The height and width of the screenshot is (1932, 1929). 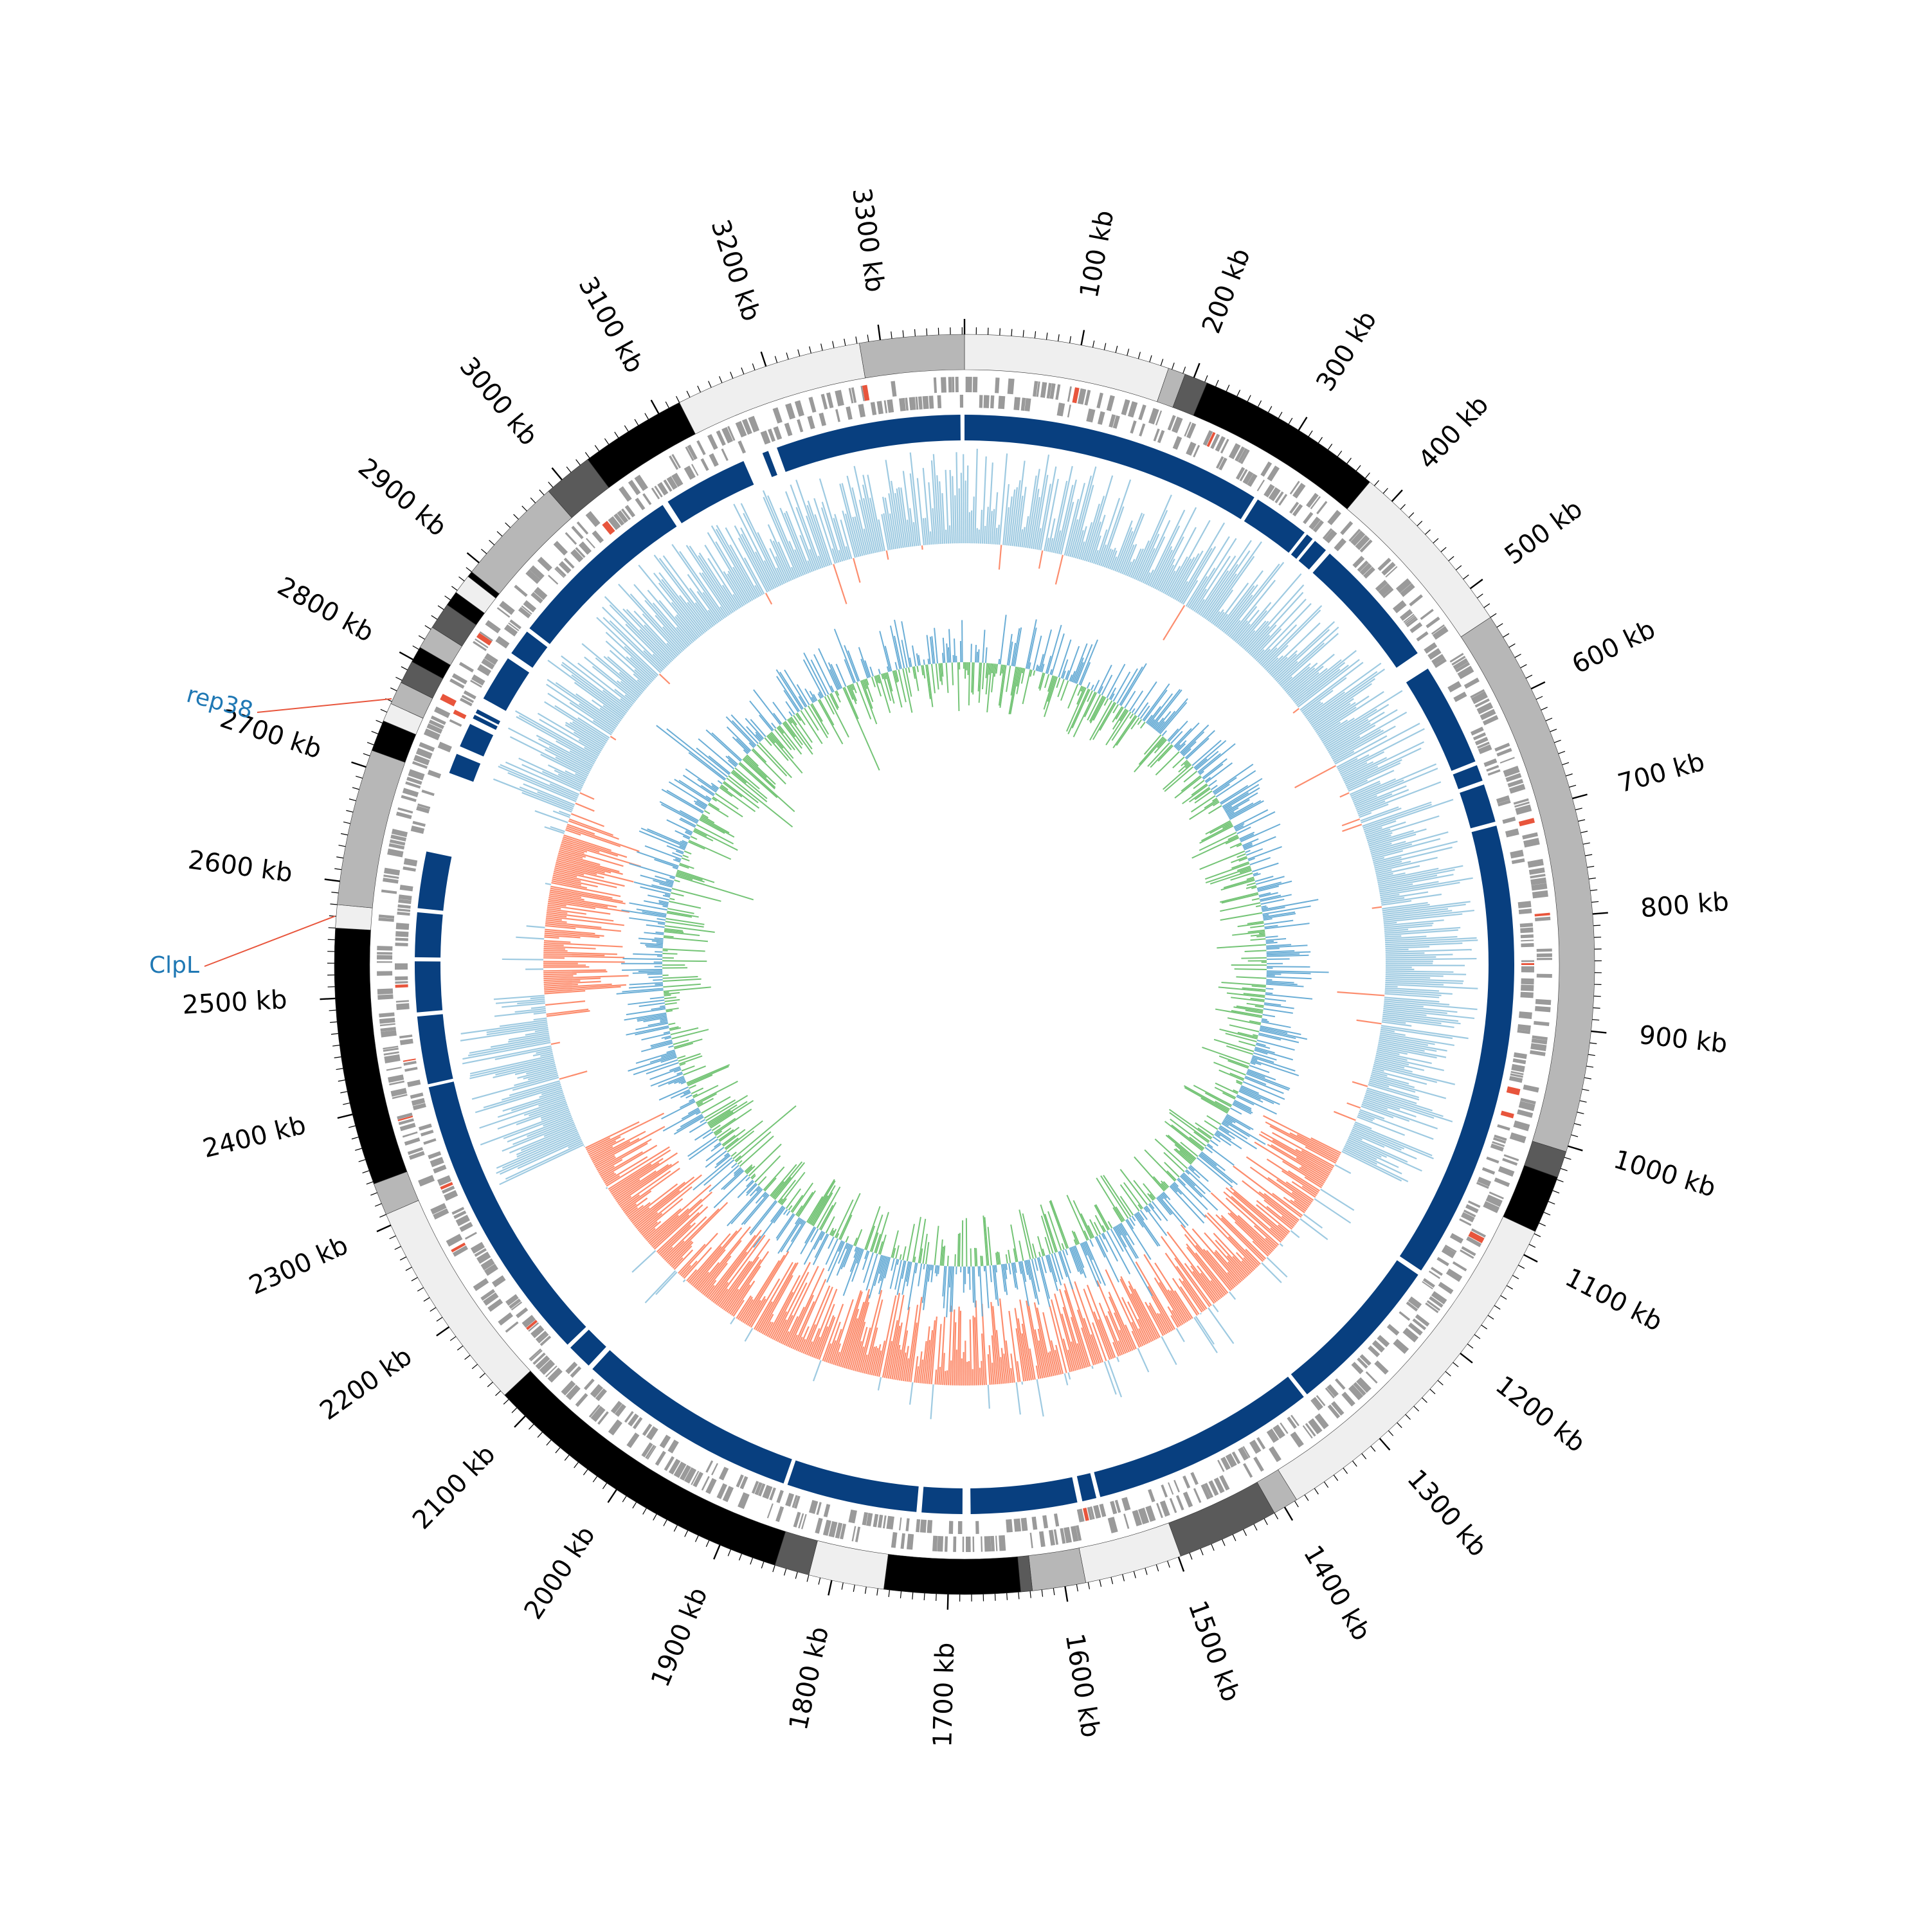 I want to click on contig-segment, so click(x=1130, y=1553).